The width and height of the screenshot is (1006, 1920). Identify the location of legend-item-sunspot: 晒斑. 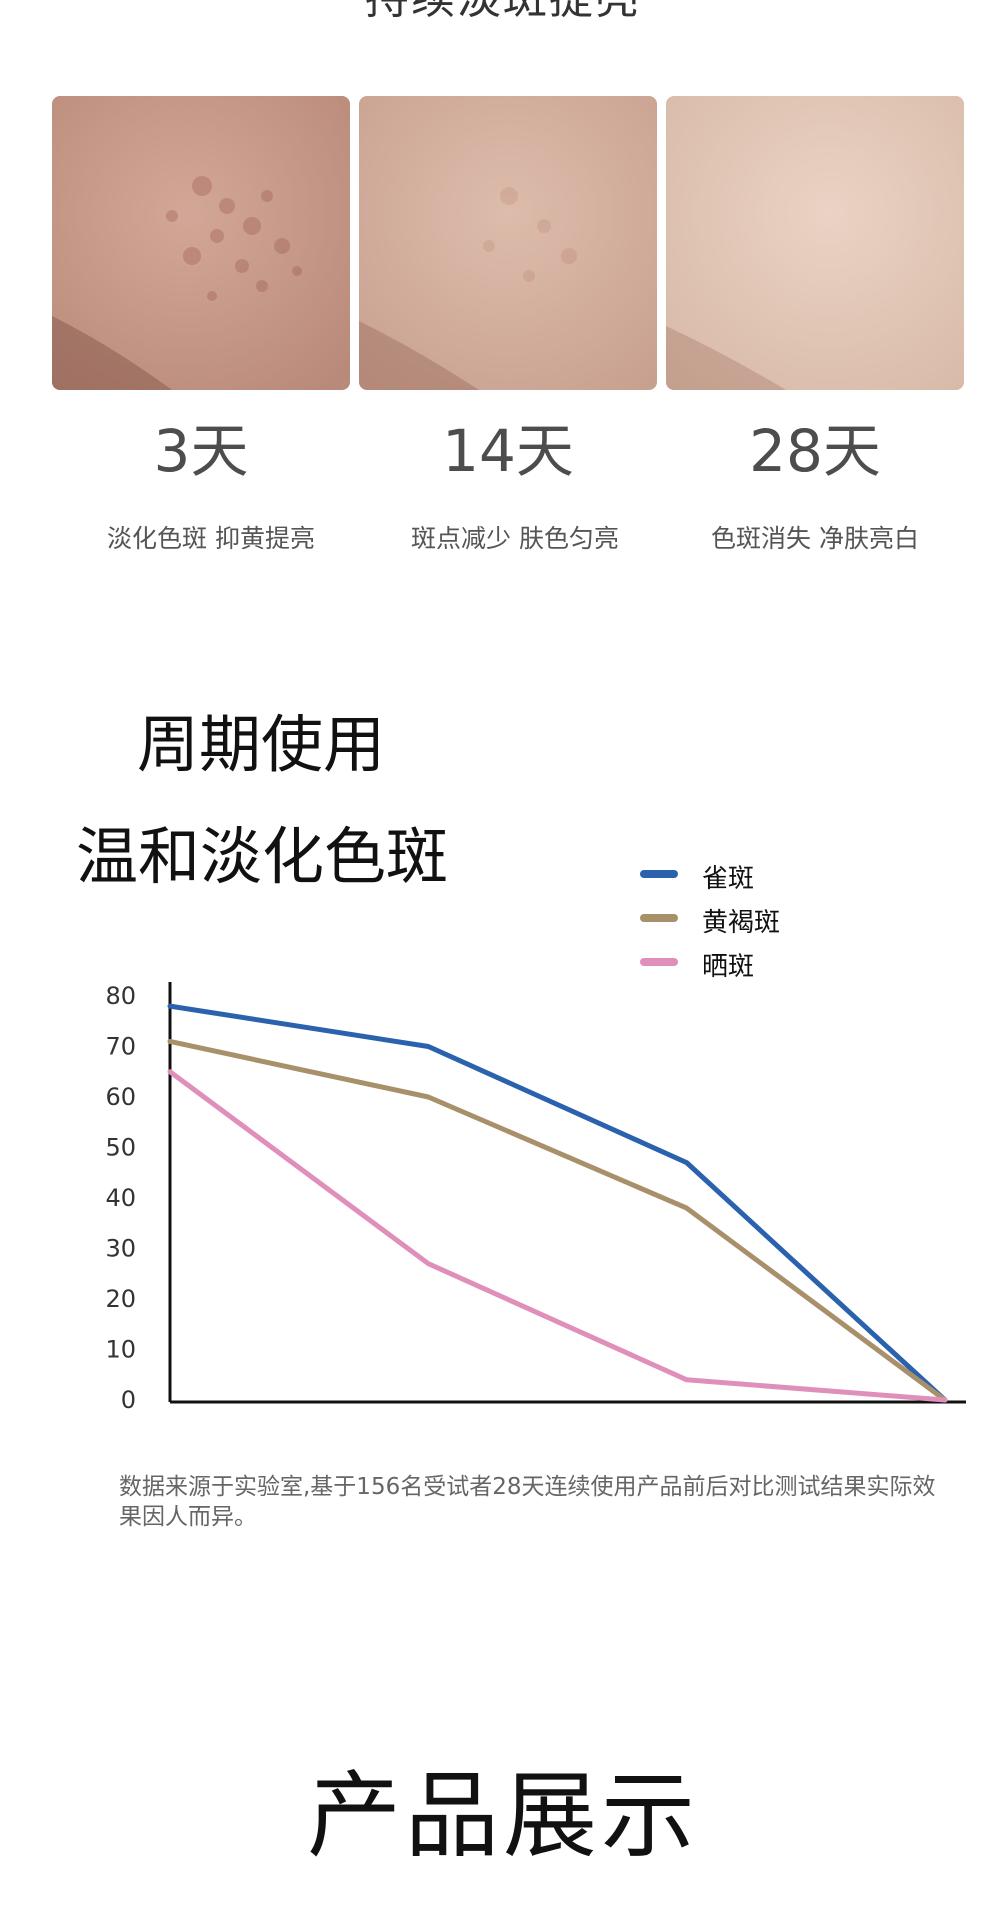
(750, 964).